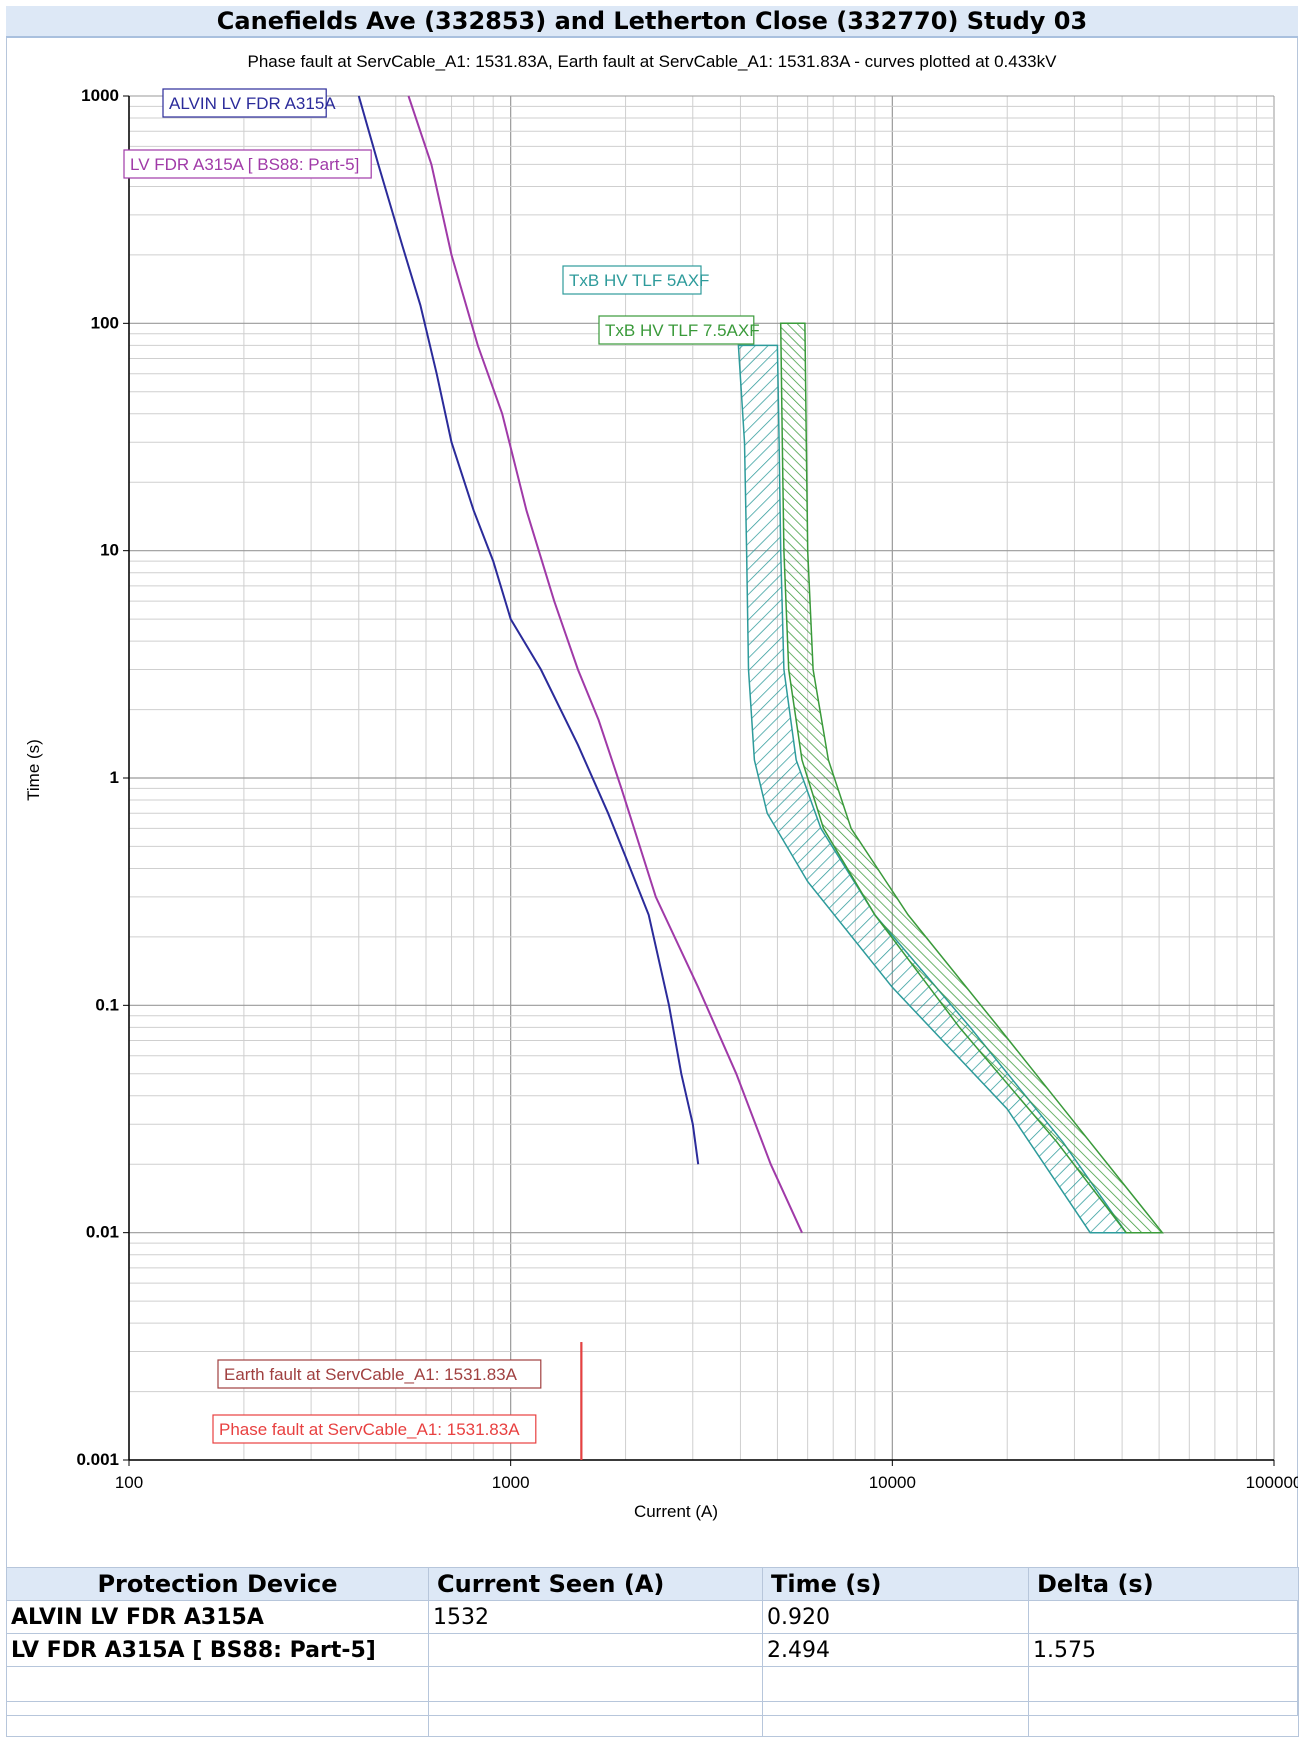  I want to click on y-axis-label: Time (s), so click(33, 770).